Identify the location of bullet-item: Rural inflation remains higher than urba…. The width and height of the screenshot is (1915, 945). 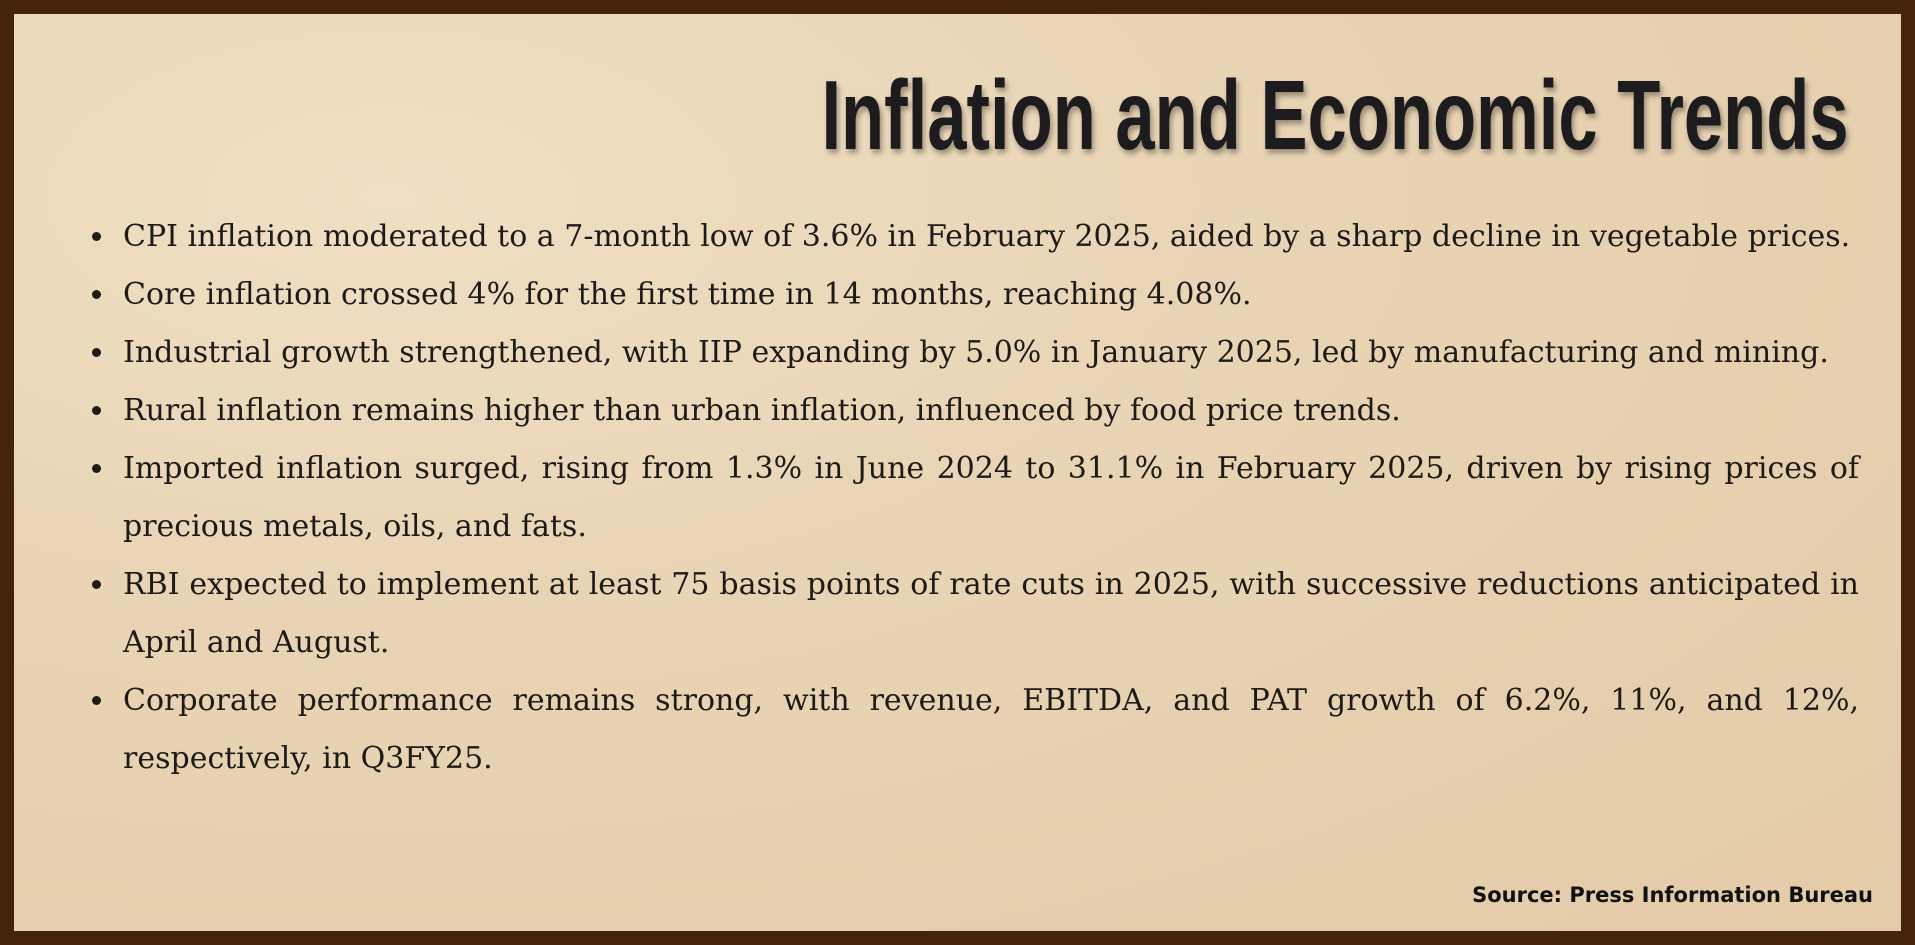
(988, 411).